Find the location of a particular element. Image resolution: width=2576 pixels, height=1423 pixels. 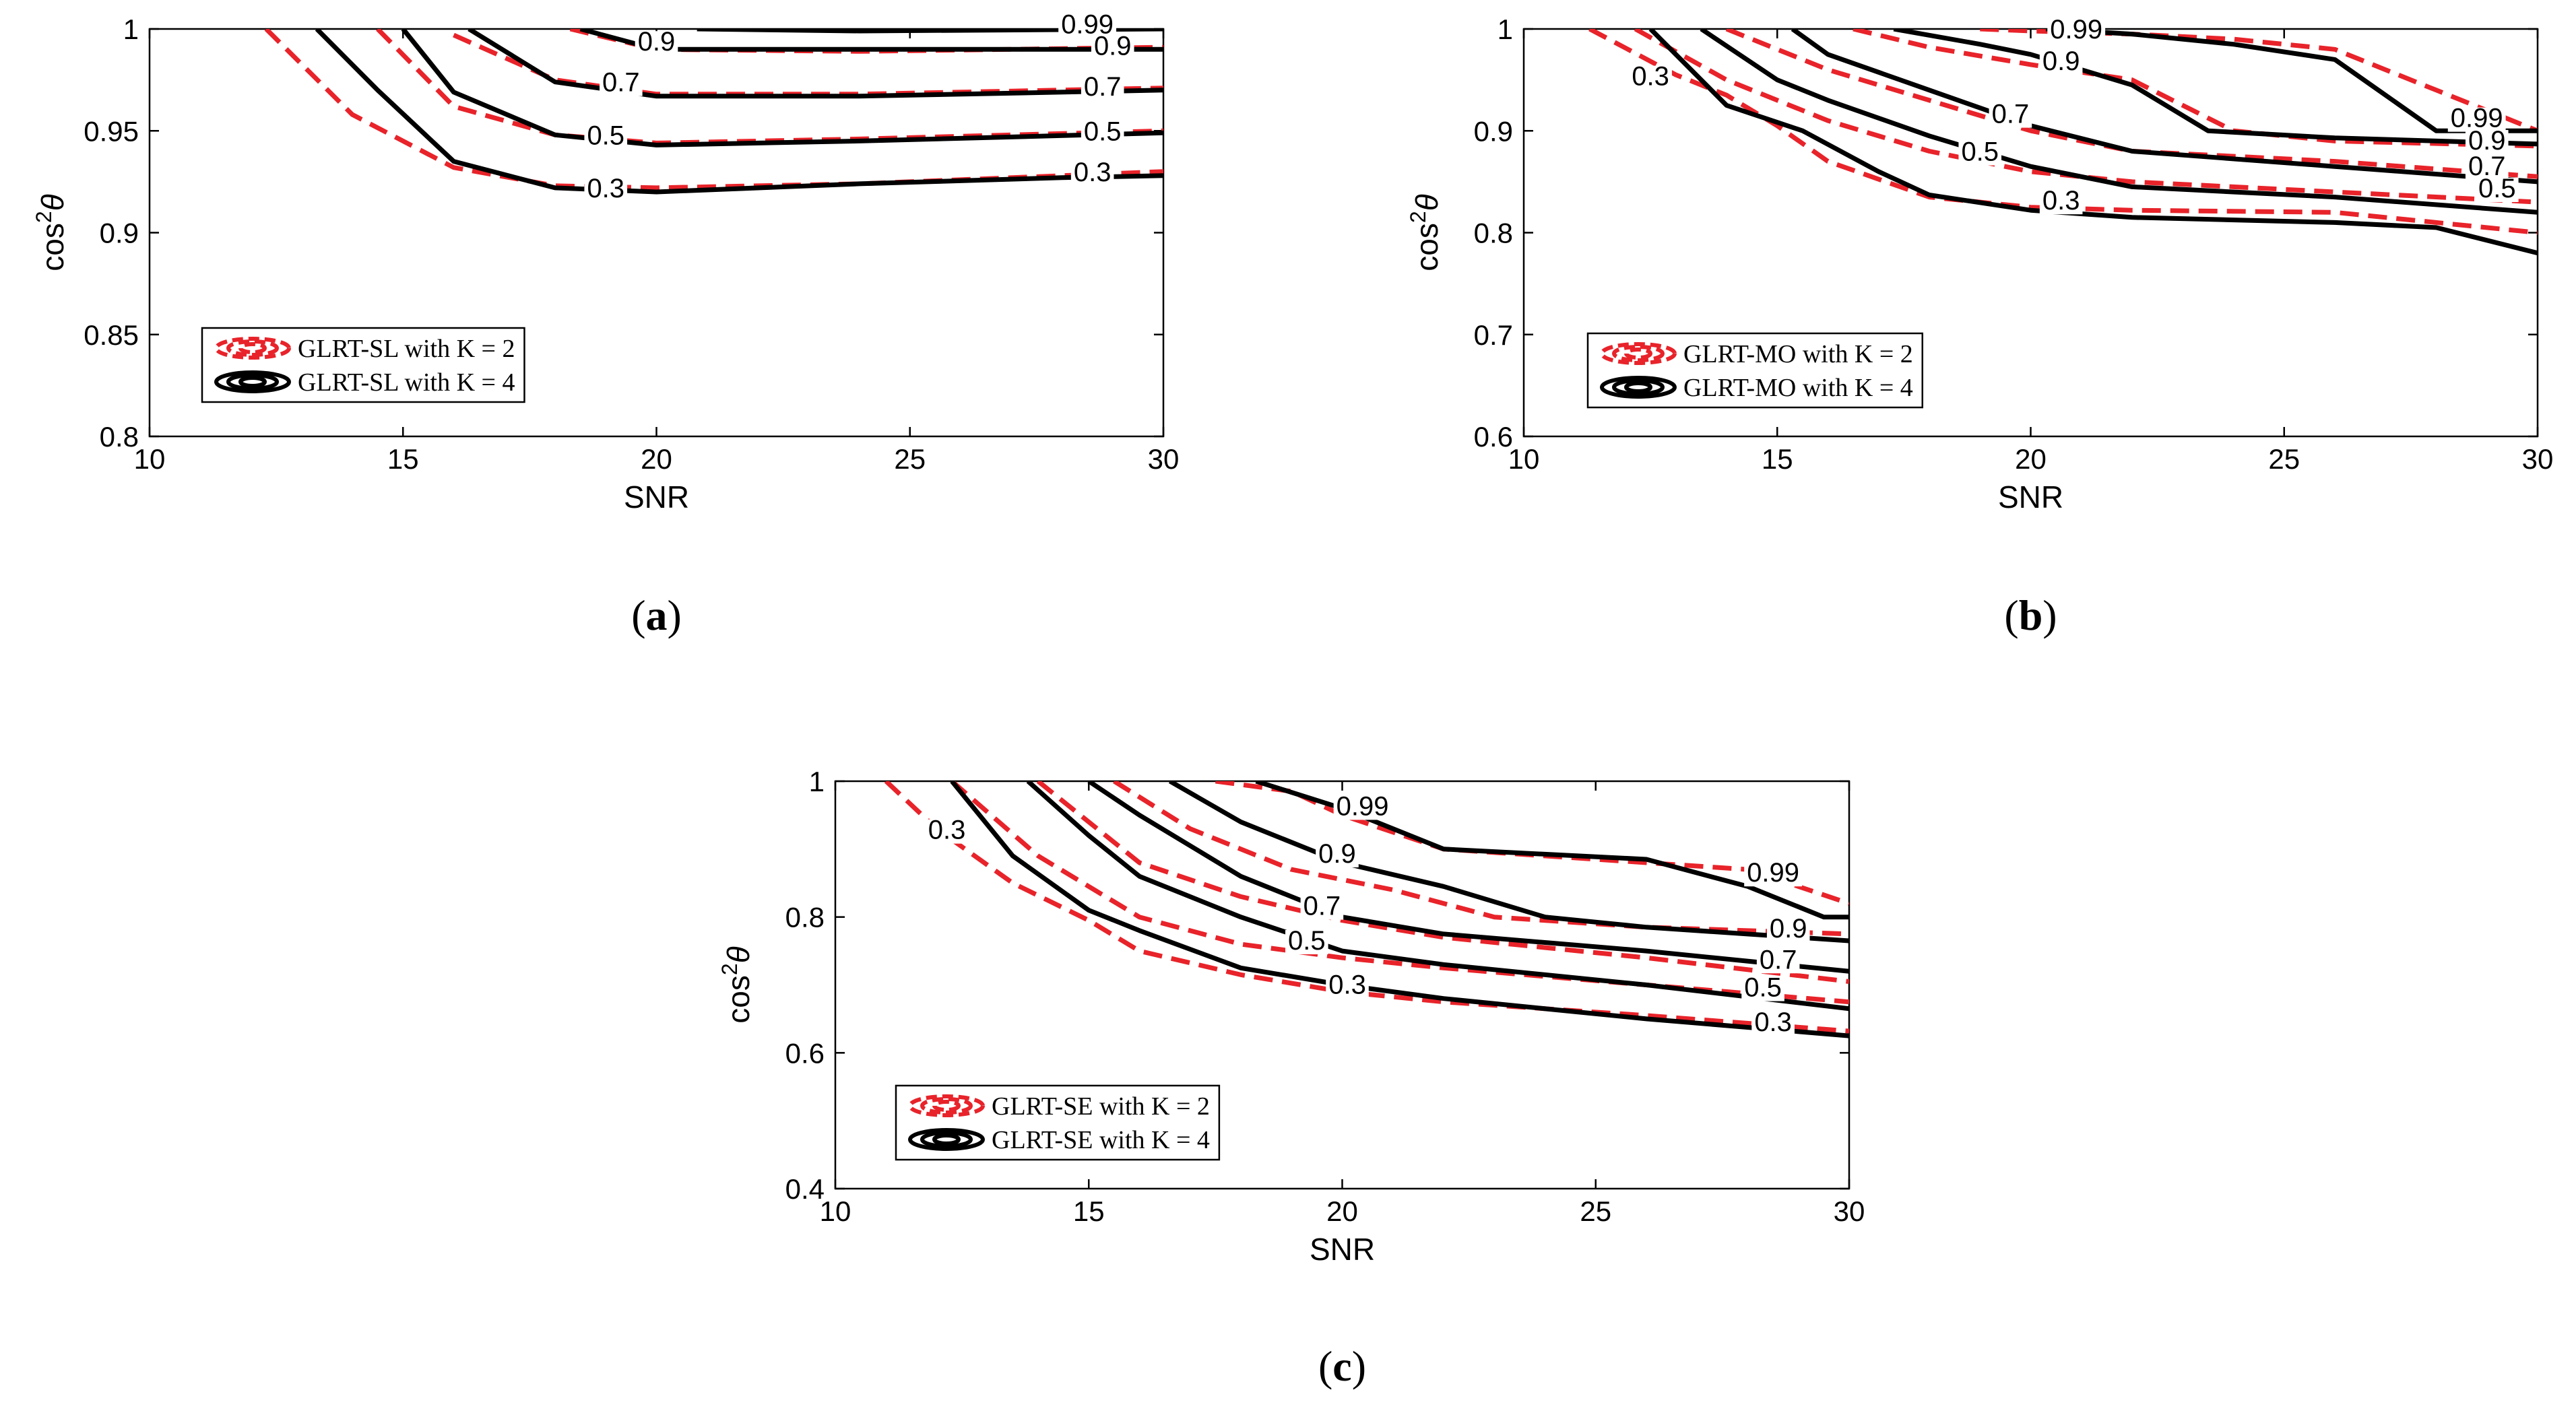

legend: GLRT-SL with K = 2 GLRT-SL with K = 4 is located at coordinates (363, 365).